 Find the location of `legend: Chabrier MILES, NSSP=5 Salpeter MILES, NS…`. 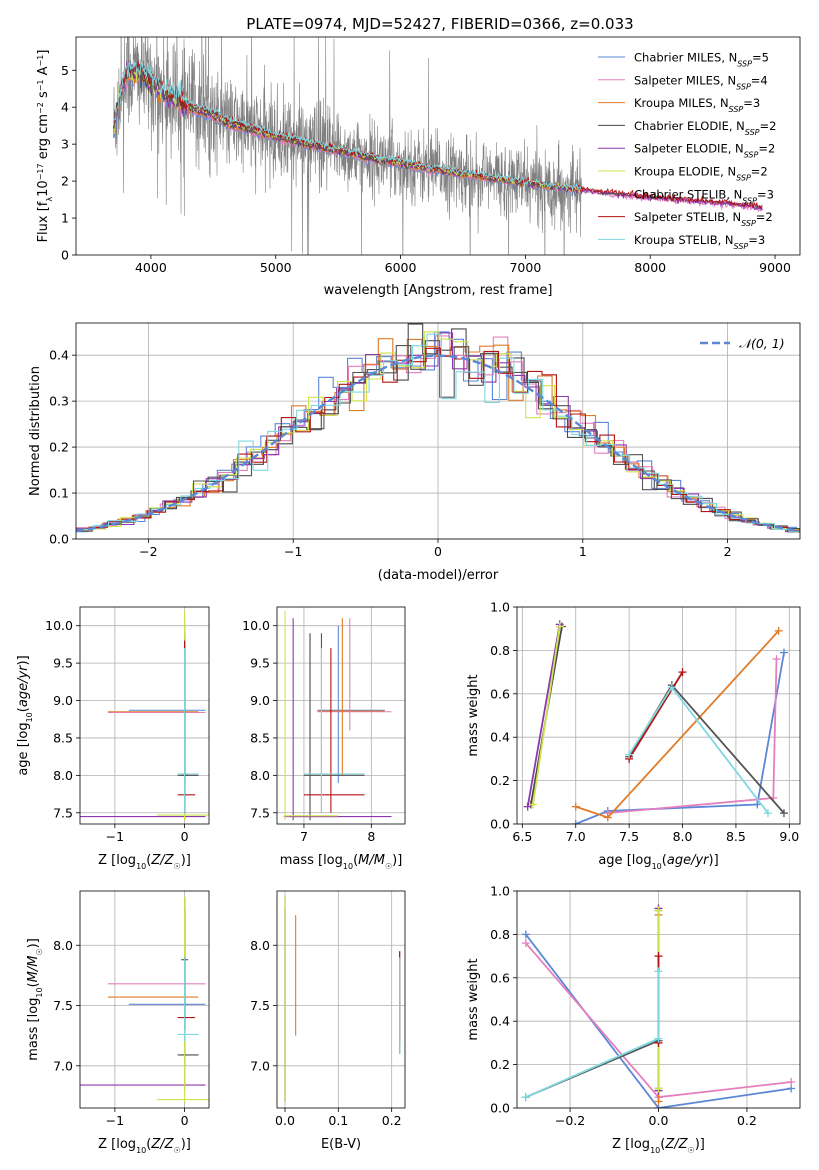

legend: Chabrier MILES, NSSP=5 Salpeter MILES, NS… is located at coordinates (687, 150).